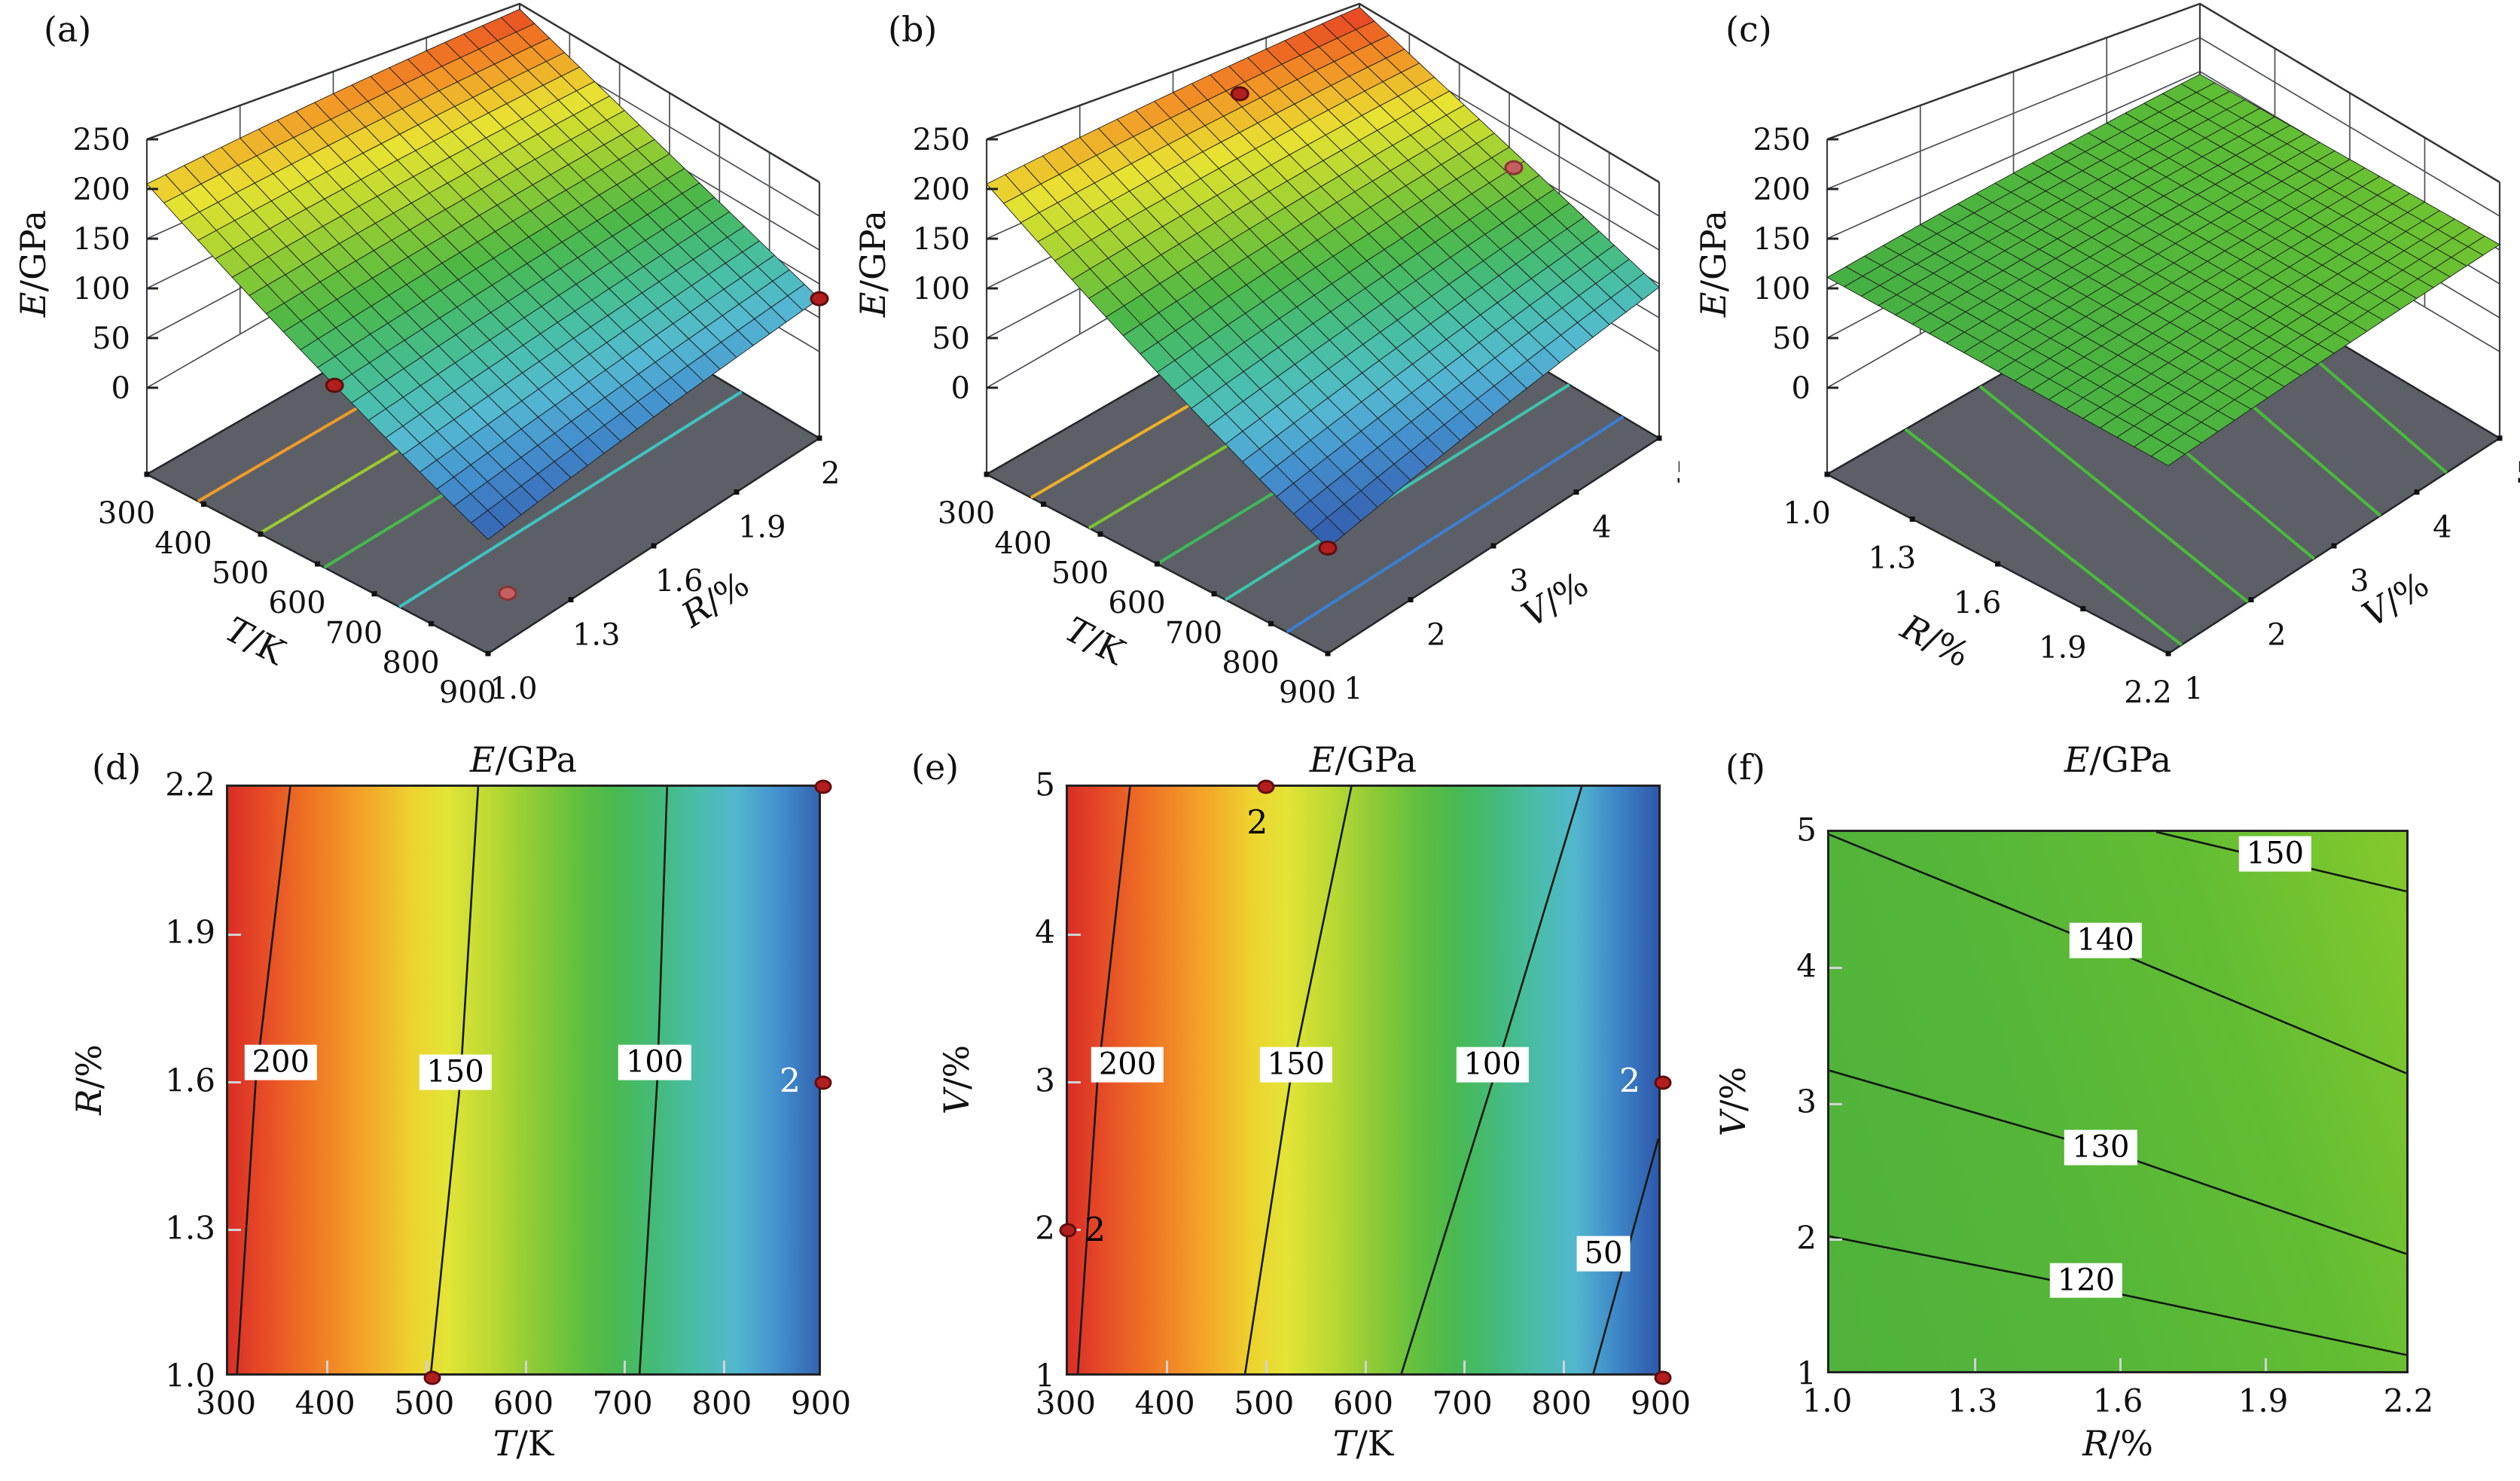 Image resolution: width=2520 pixels, height=1481 pixels. What do you see at coordinates (1022, 543) in the screenshot?
I see `x-tick-label: 400` at bounding box center [1022, 543].